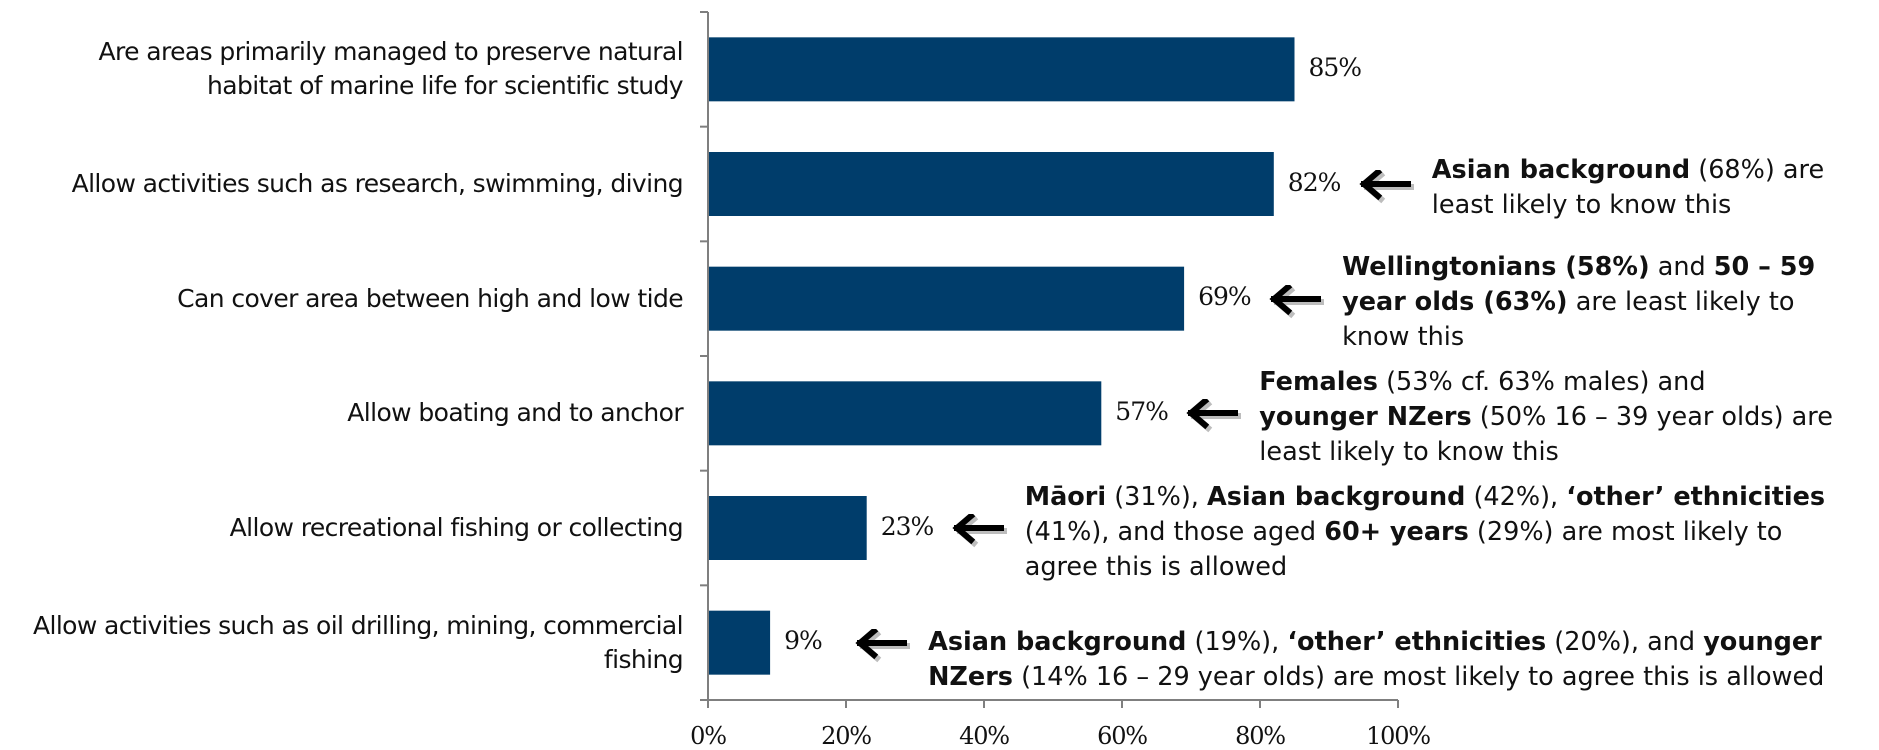 The width and height of the screenshot is (1879, 750). I want to click on x-tick-label: 40%, so click(984, 736).